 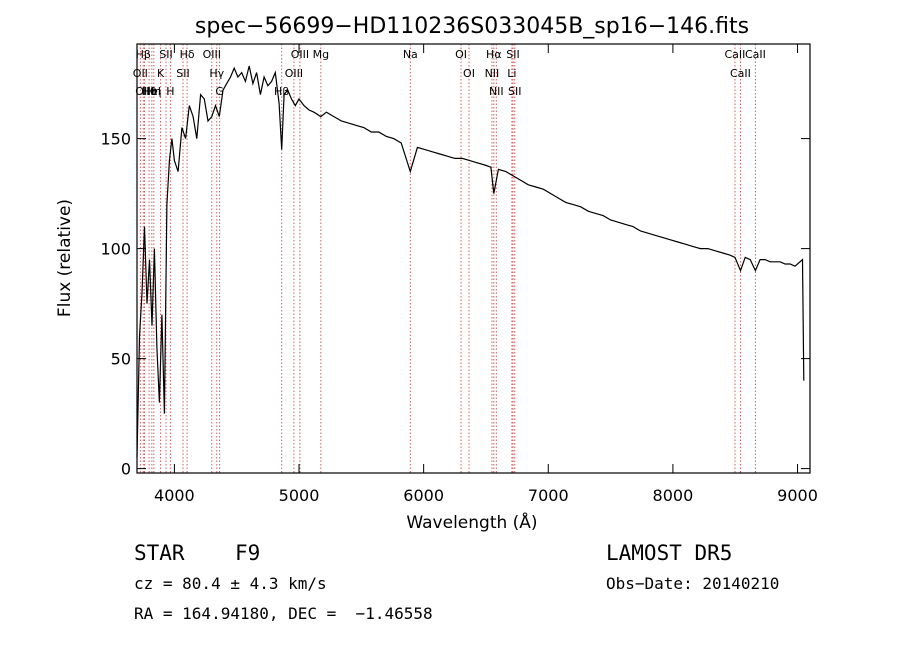 I want to click on spectral-line-label: Hη, so click(x=153, y=91).